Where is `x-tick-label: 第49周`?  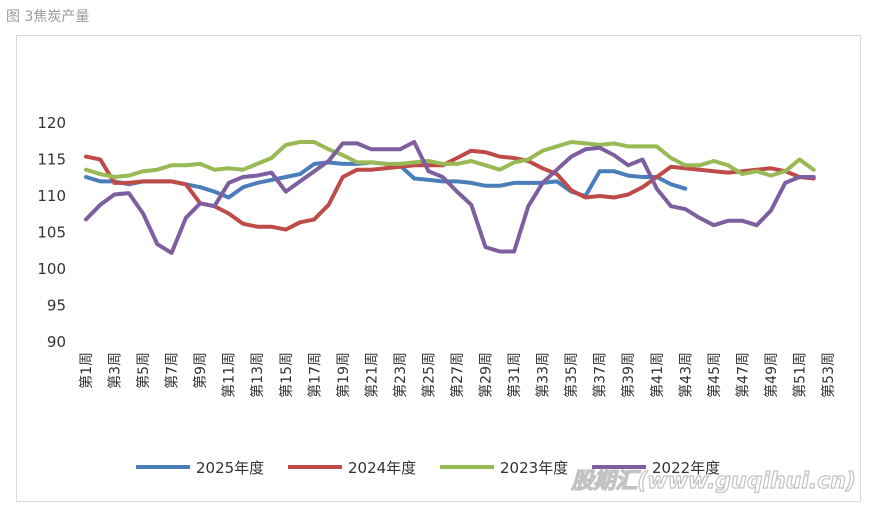 x-tick-label: 第49周 is located at coordinates (771, 375).